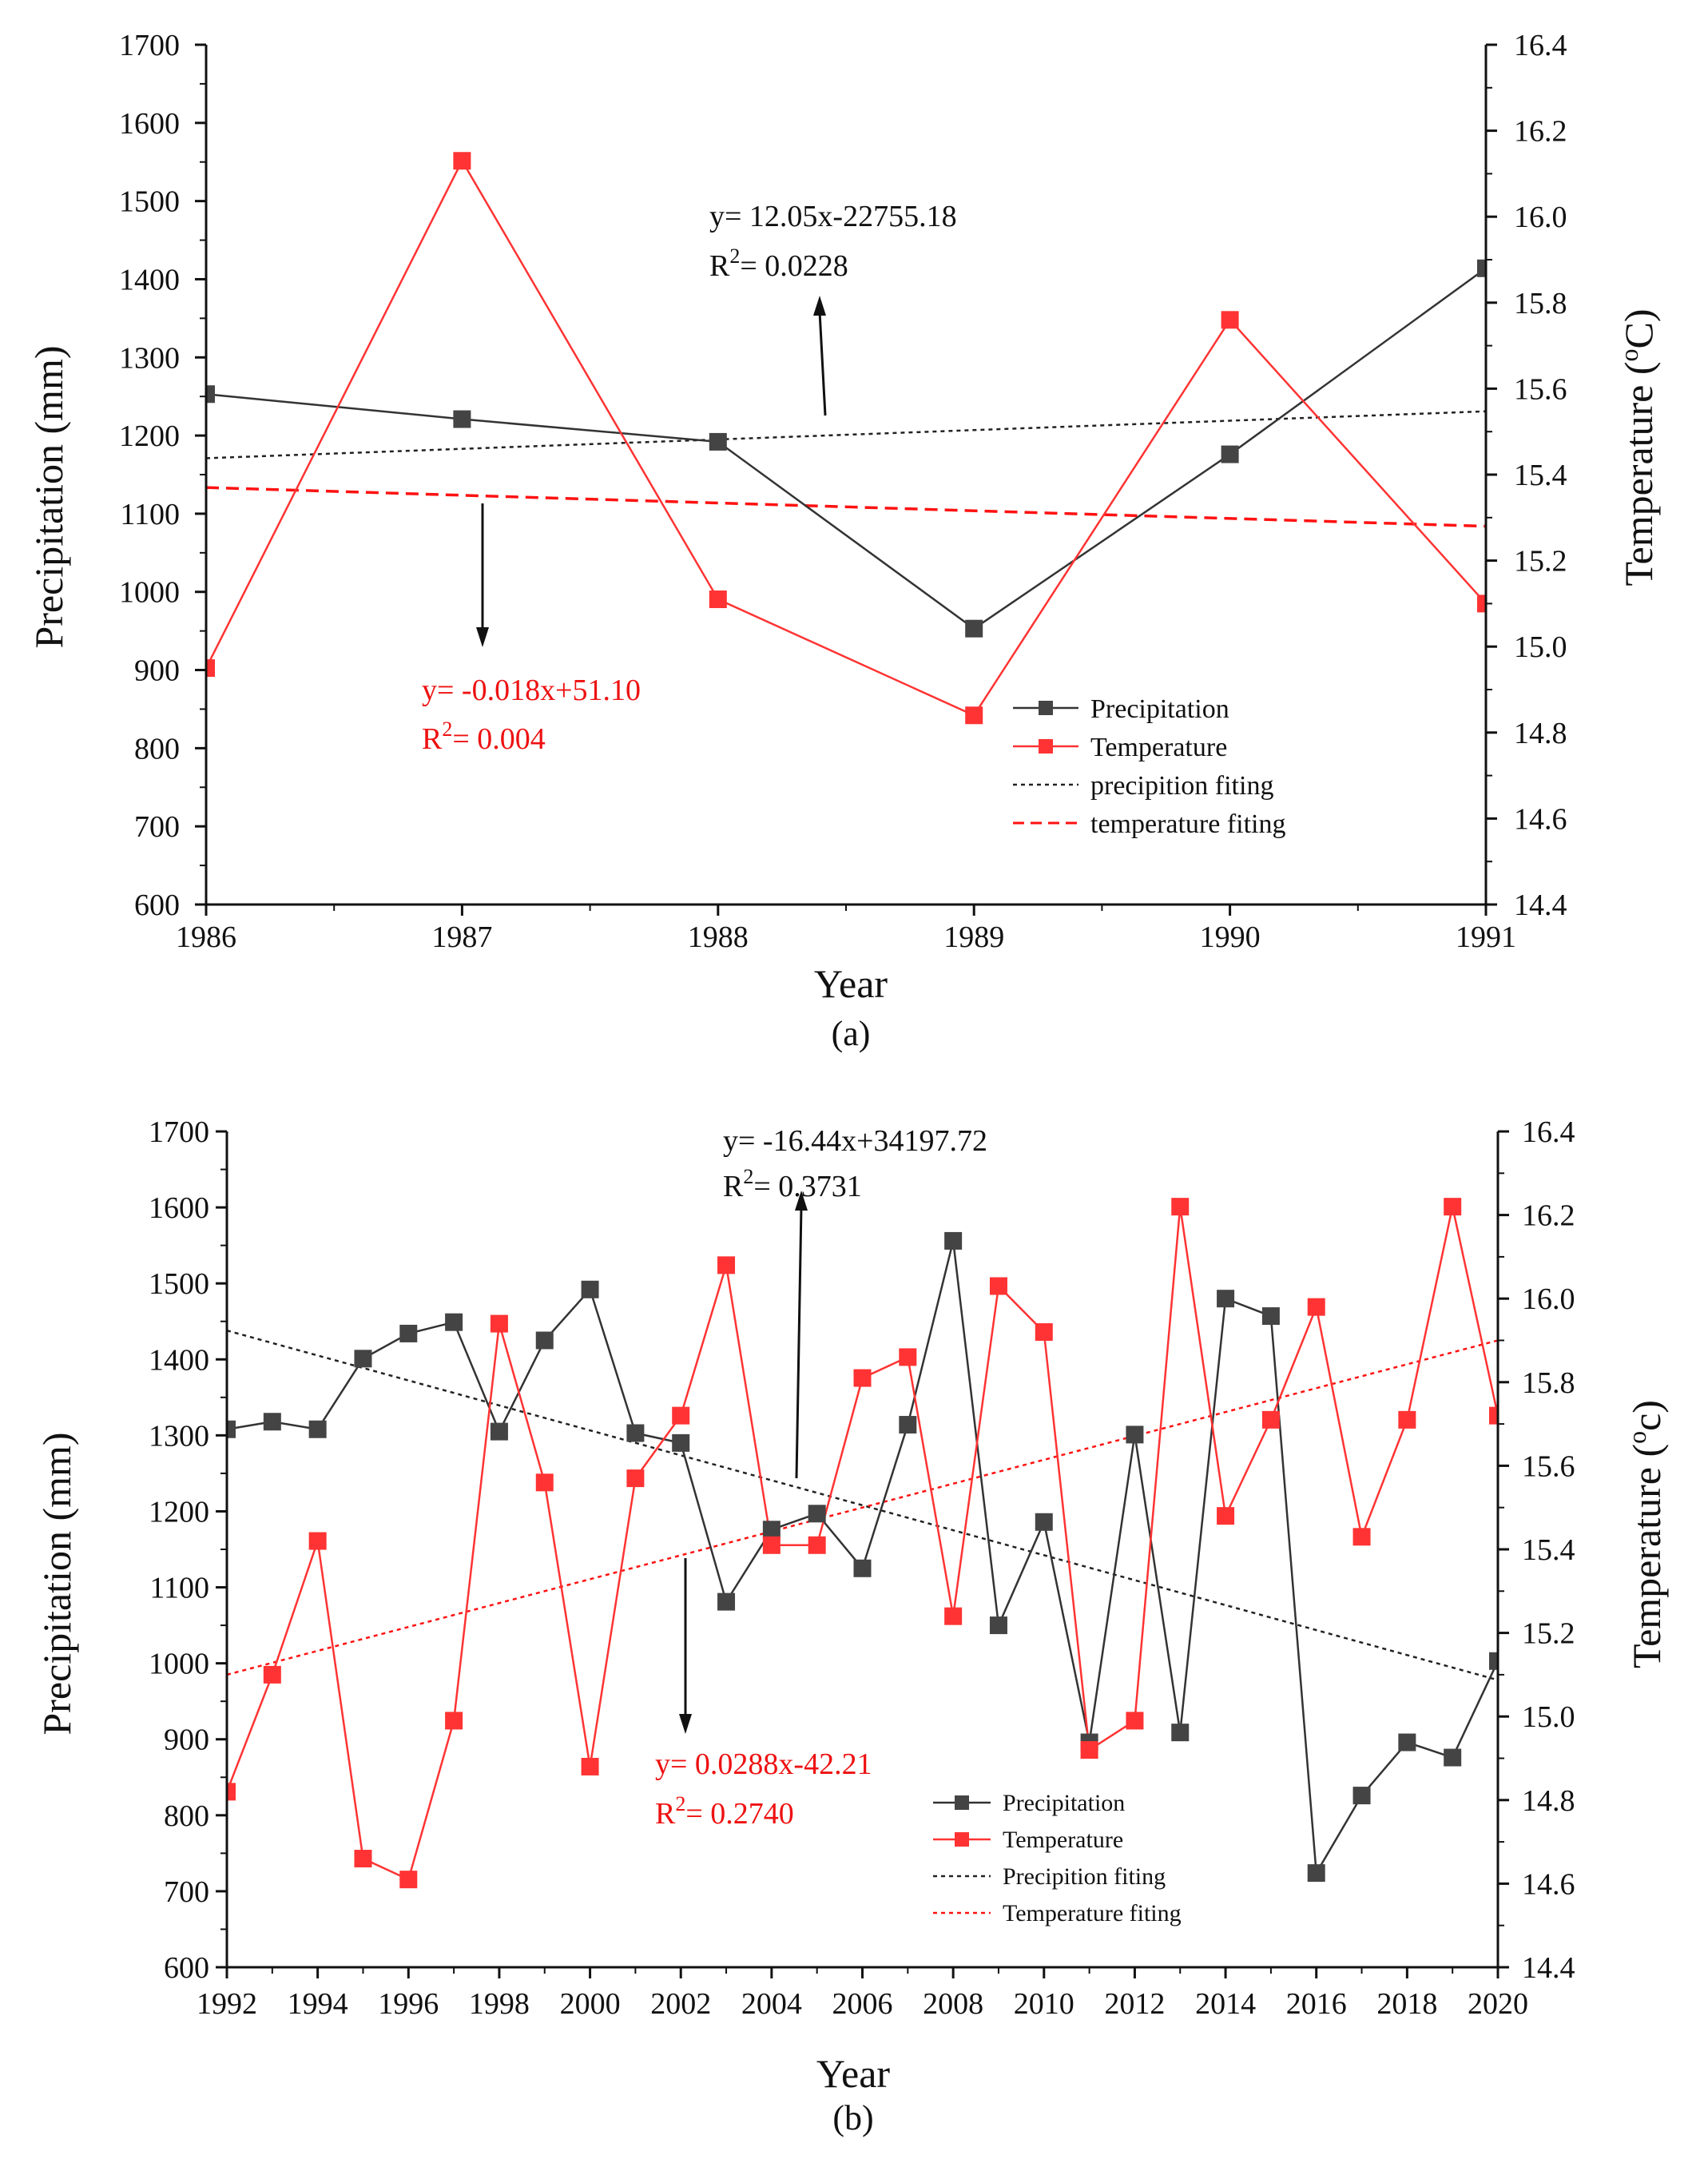  I want to click on precipitation-fit-line, so click(846, 434).